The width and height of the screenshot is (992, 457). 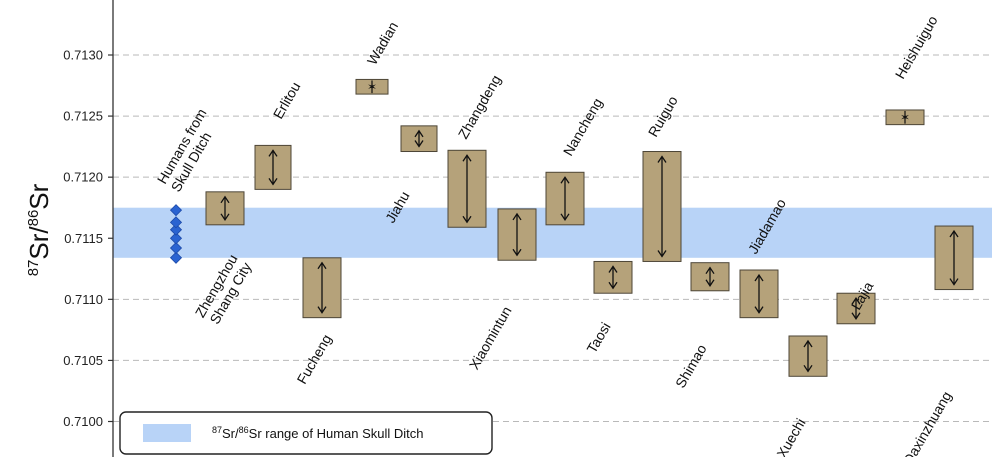 I want to click on y-axis-label-el-b: Sr, so click(x=39, y=196).